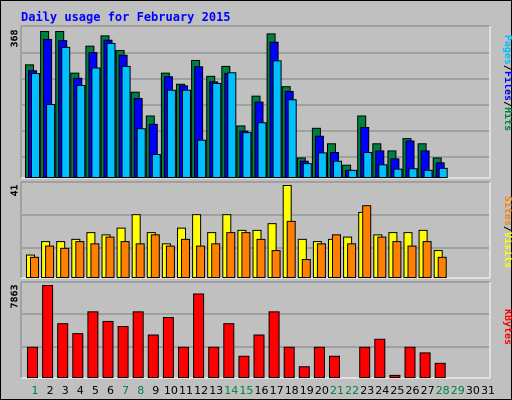 Image resolution: width=512 pixels, height=400 pixels. What do you see at coordinates (246, 390) in the screenshot?
I see `x-tick-label: 15` at bounding box center [246, 390].